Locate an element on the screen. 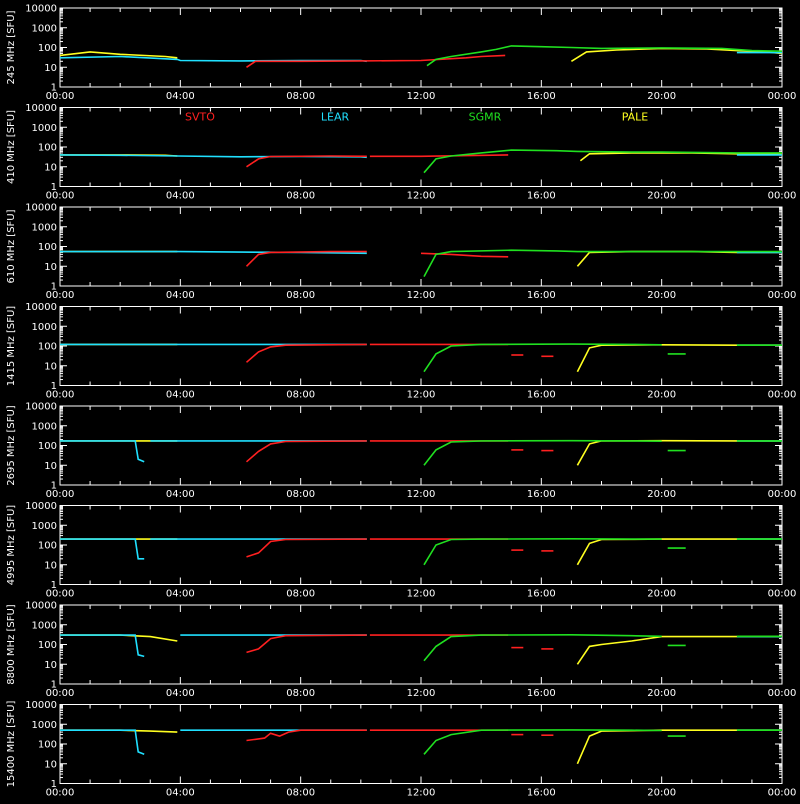  legend-label-pale: PALE is located at coordinates (635, 117).